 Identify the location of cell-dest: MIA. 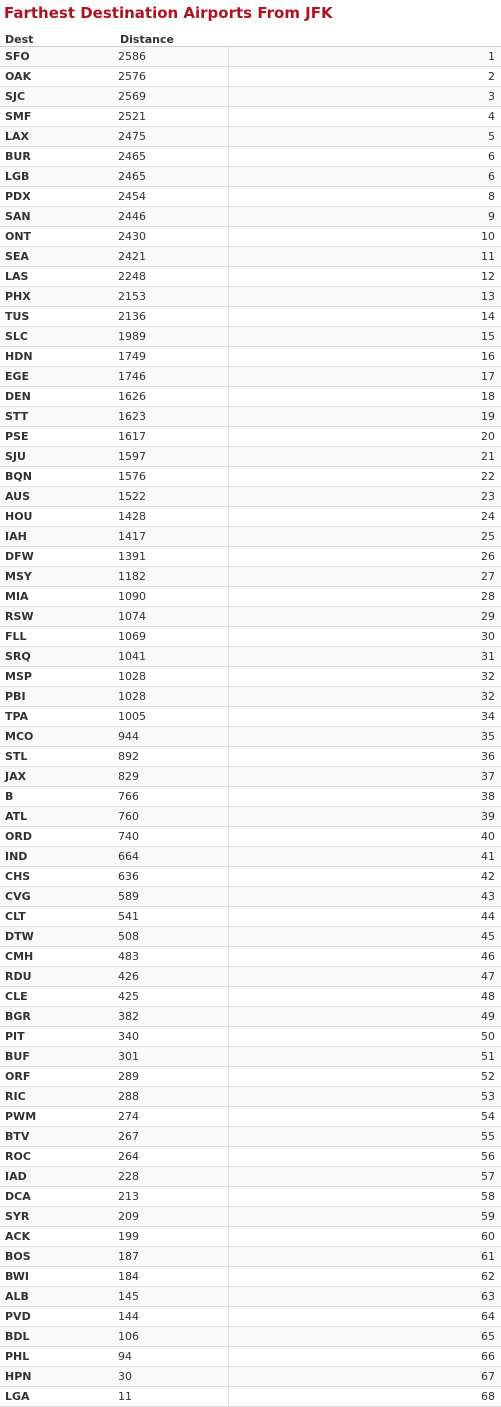
(57, 596).